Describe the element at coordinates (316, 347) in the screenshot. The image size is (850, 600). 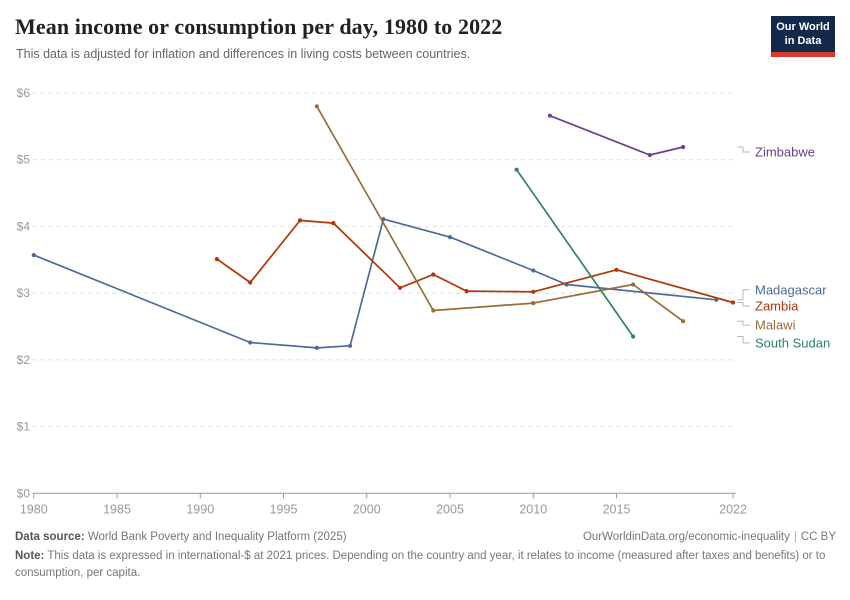
I see `data-point-madagascar-1997` at that location.